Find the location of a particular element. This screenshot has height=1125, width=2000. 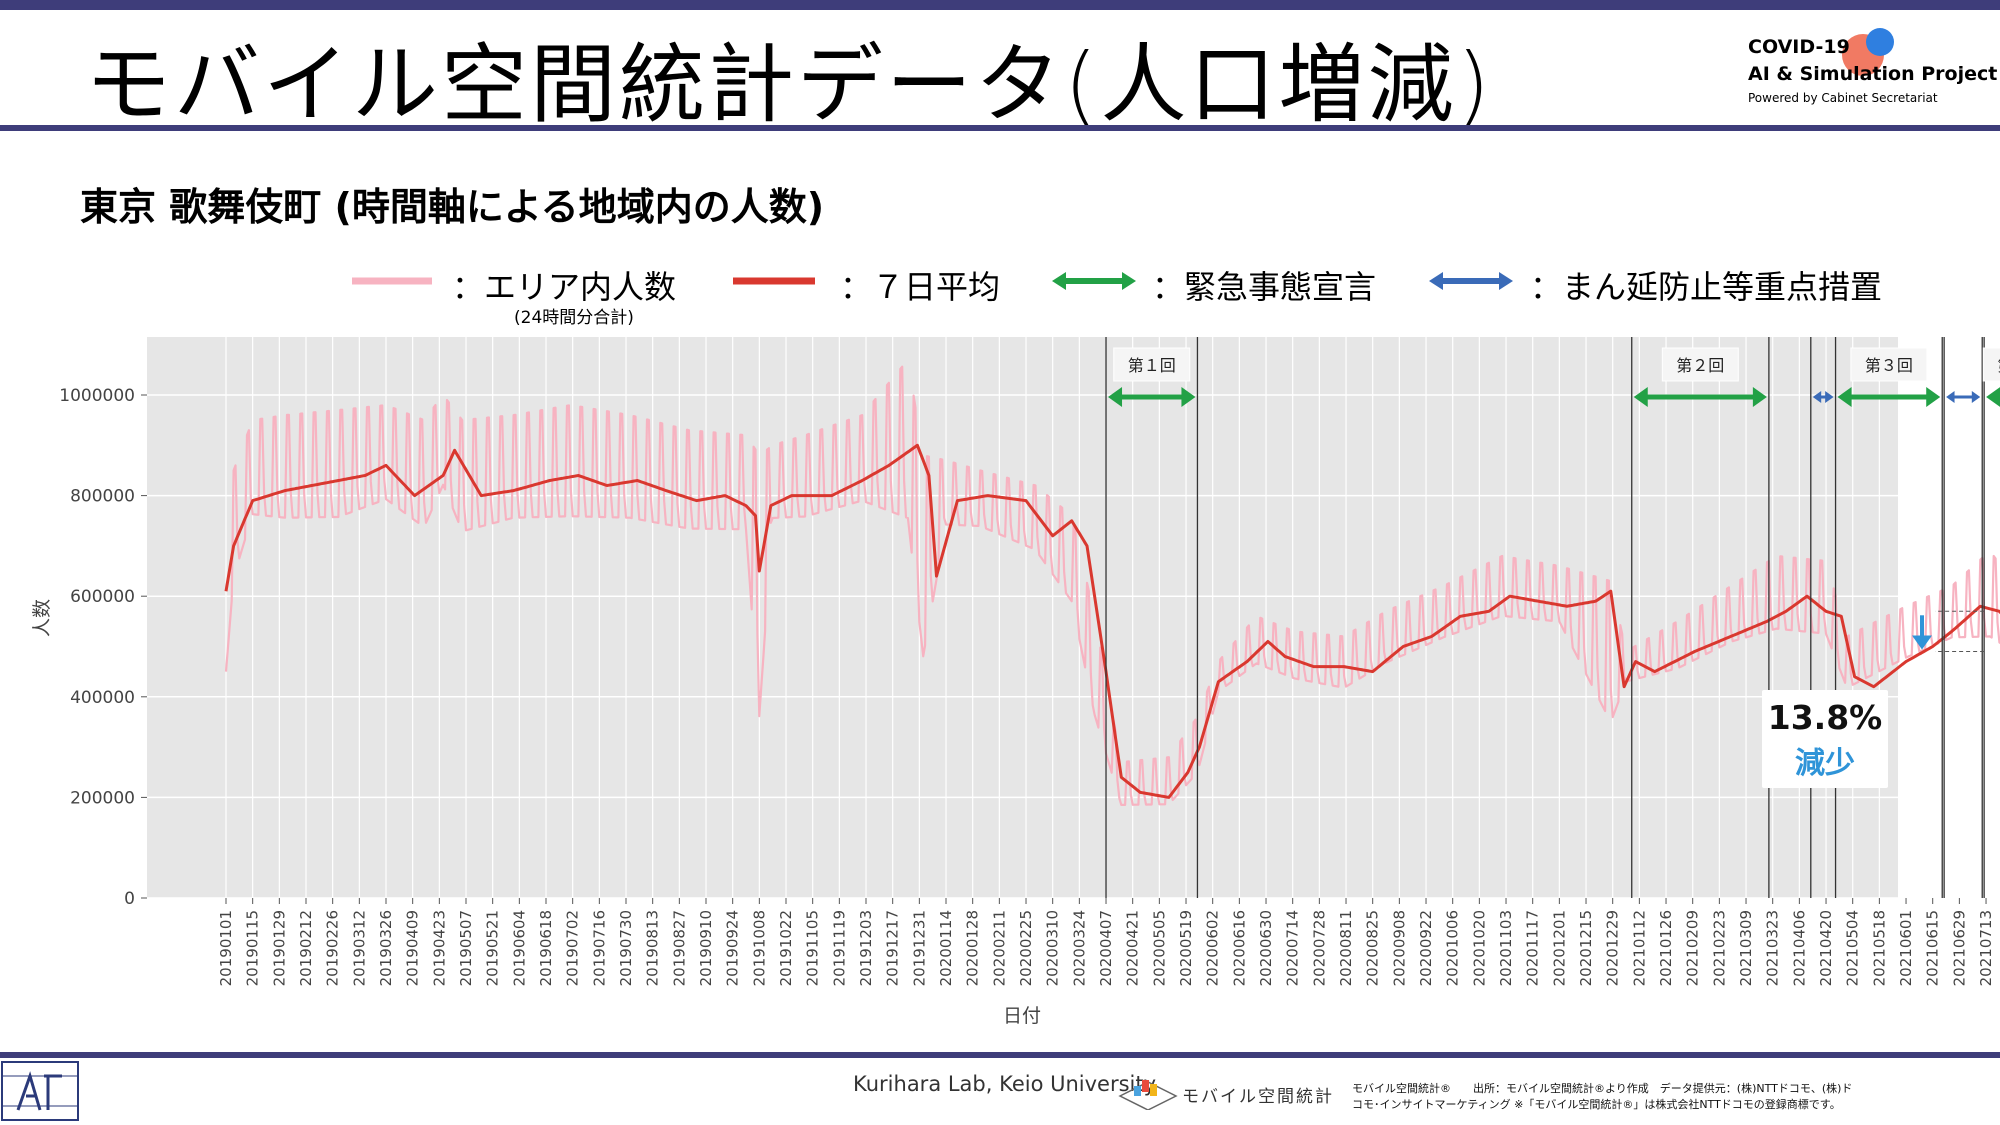

x-tick-label: 20200616 is located at coordinates (1239, 948).